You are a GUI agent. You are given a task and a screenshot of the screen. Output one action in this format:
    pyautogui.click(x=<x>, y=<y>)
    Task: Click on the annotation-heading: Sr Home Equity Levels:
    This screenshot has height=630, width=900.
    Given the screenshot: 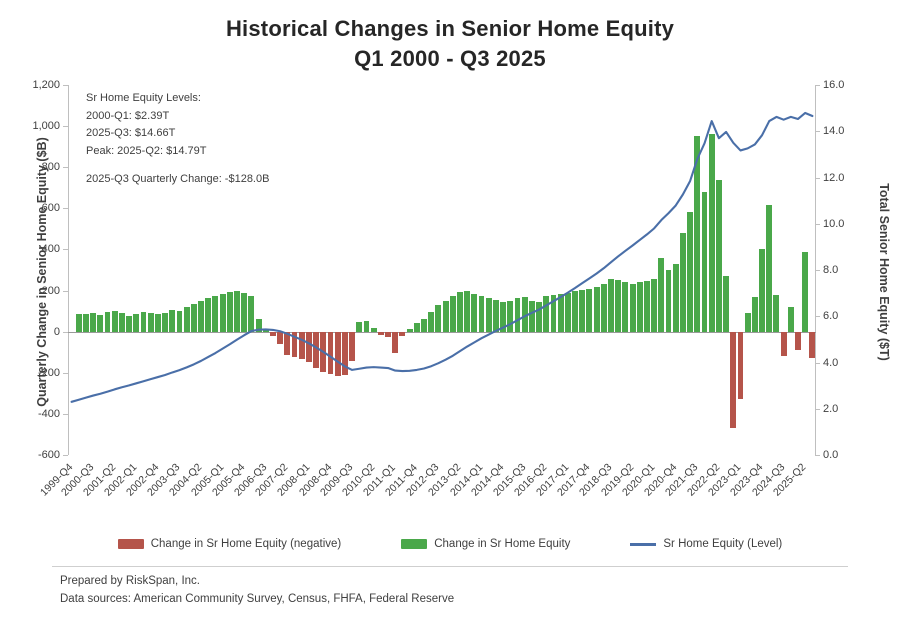 What is the action you would take?
    pyautogui.click(x=143, y=98)
    